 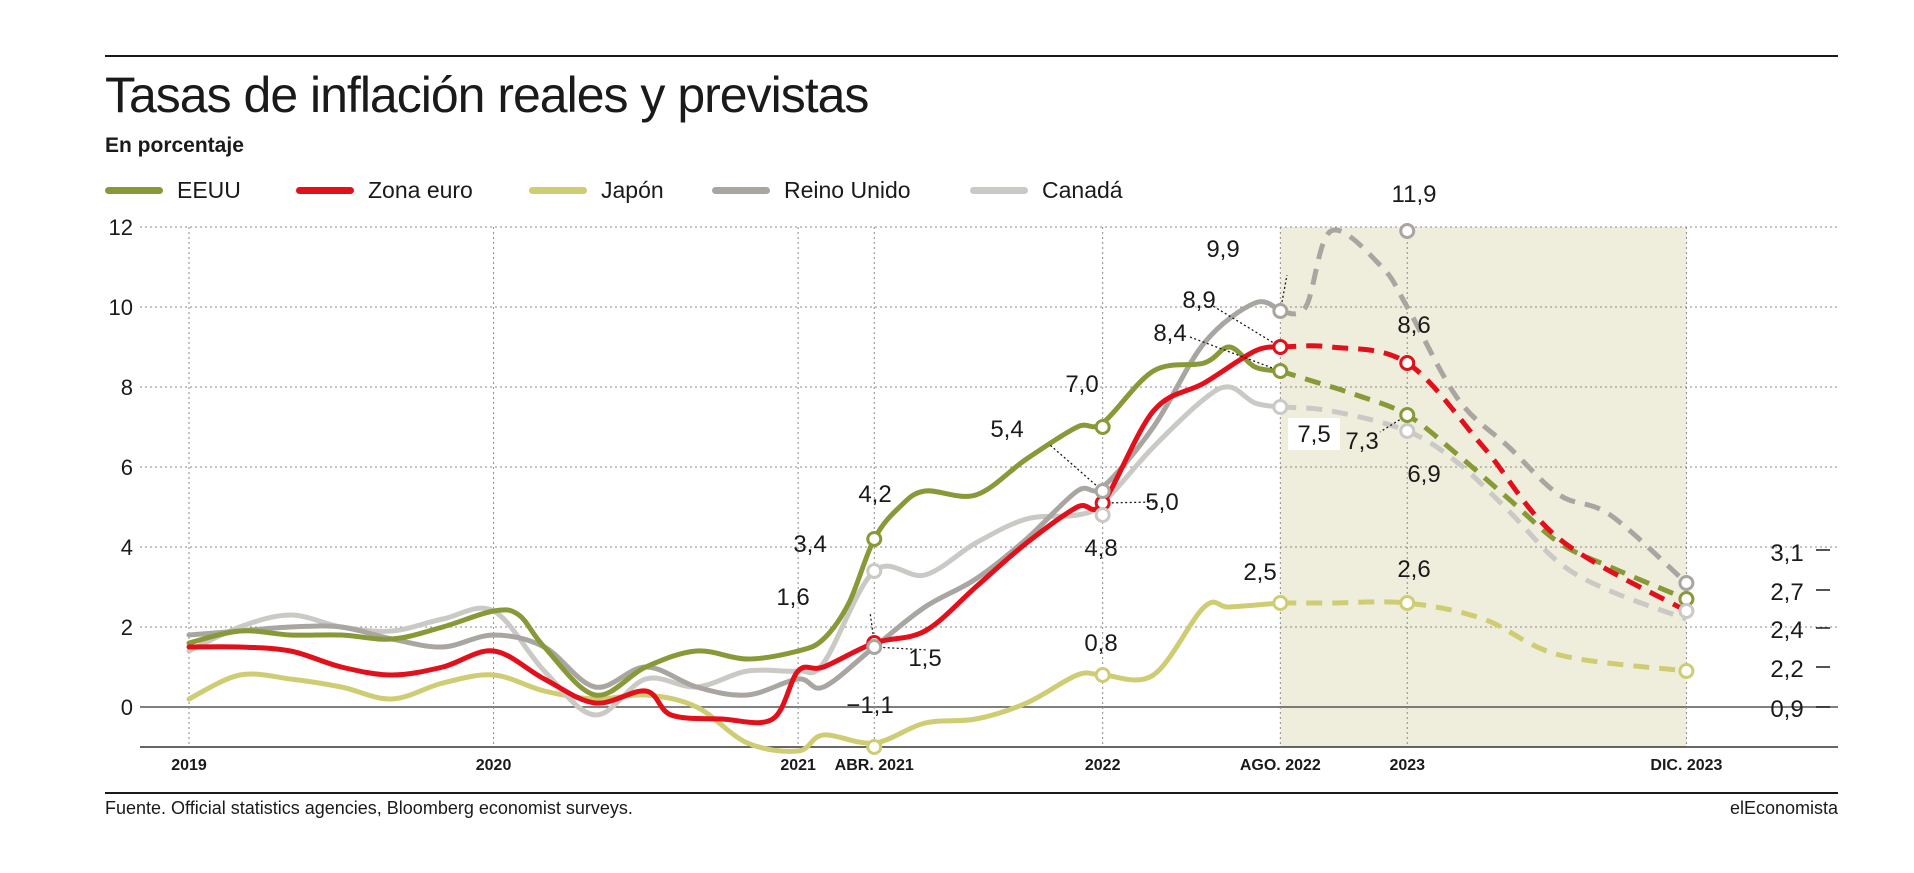 What do you see at coordinates (558, 190) in the screenshot?
I see `legend-swatch-japon` at bounding box center [558, 190].